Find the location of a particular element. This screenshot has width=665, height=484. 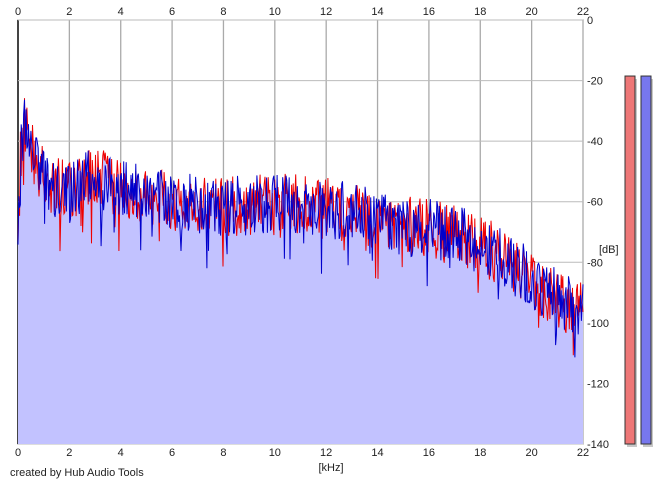

level-meters is located at coordinates (638, 261).